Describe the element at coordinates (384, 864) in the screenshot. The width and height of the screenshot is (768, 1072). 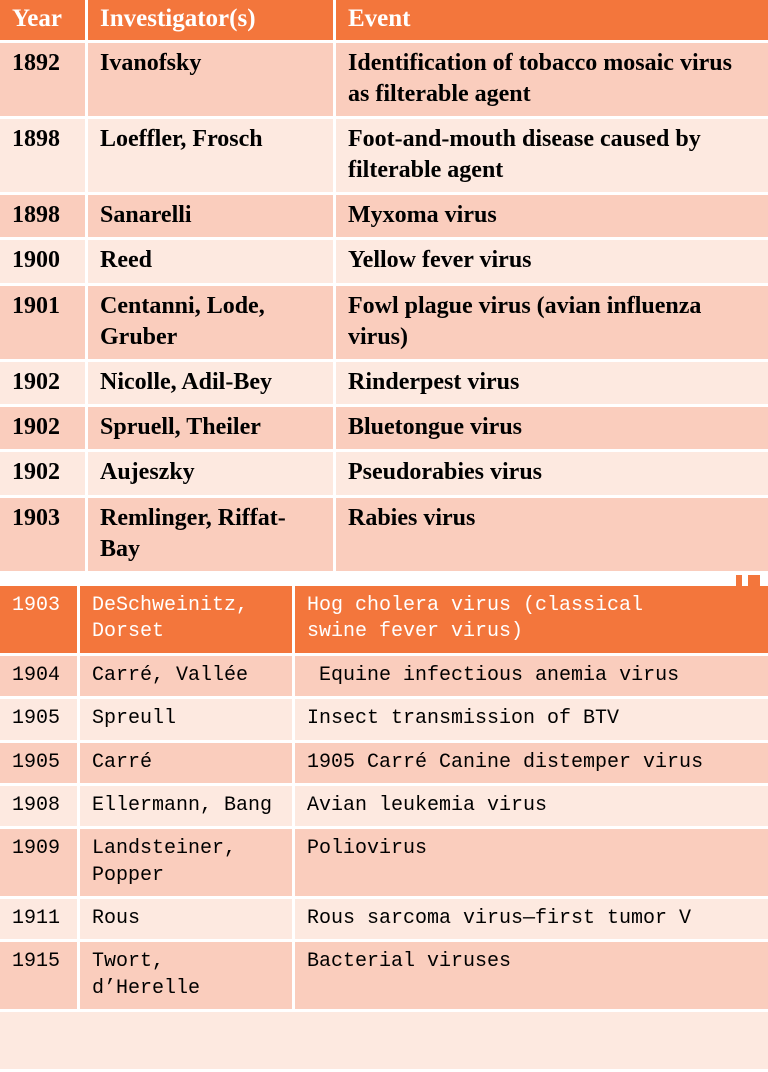
I see `table-row: 1909 Landsteiner, Popper Poliovirus` at that location.